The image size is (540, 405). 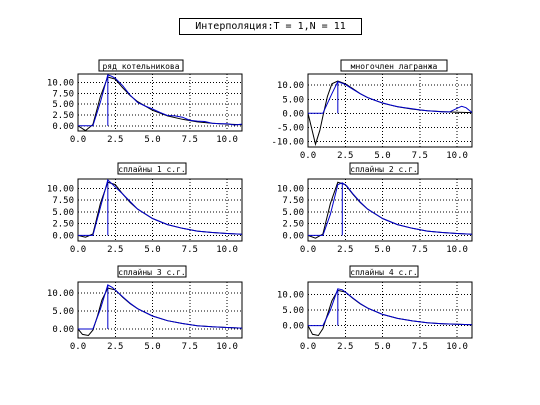 I want to click on chart-title: сплайны 3 с.г., so click(x=151, y=272).